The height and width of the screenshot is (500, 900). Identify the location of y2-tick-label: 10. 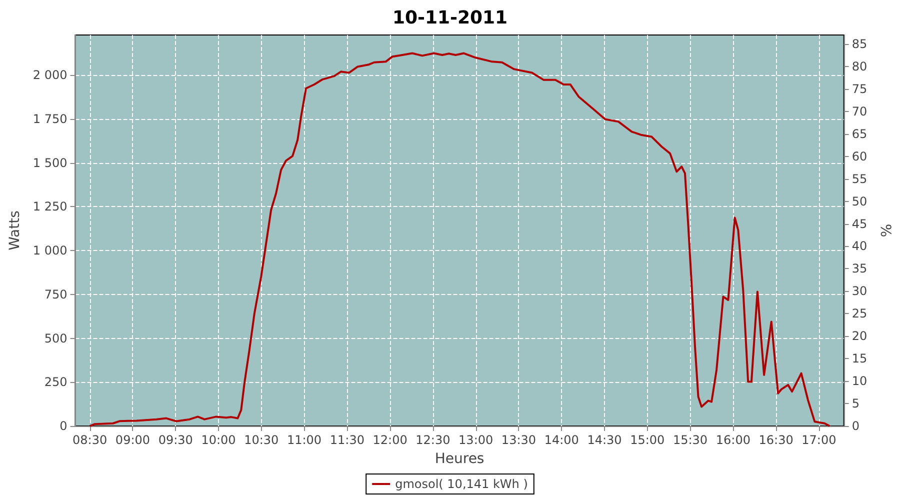
(860, 381).